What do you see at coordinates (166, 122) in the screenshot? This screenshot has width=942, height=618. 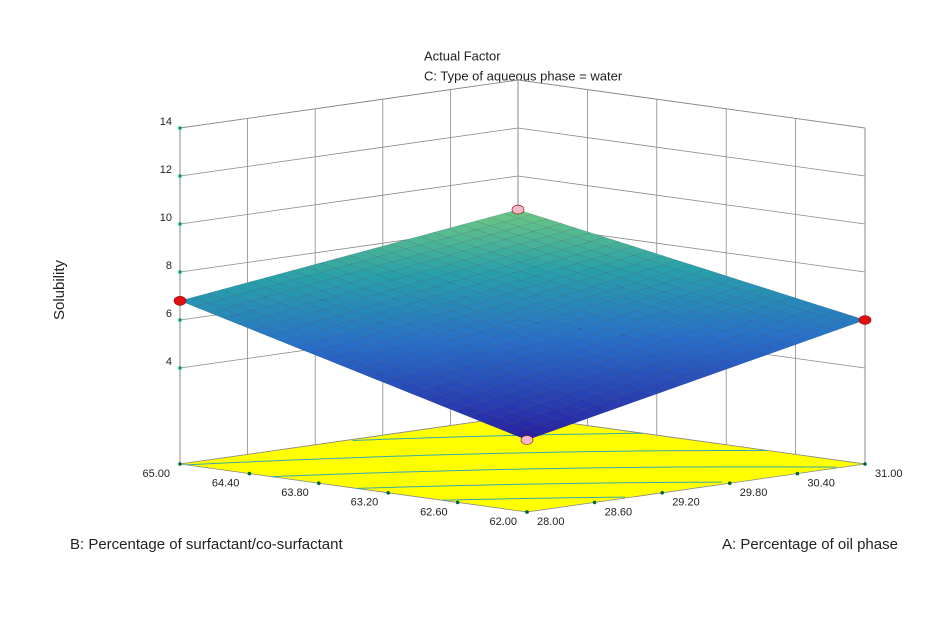 I see `z-tick-label: 14` at bounding box center [166, 122].